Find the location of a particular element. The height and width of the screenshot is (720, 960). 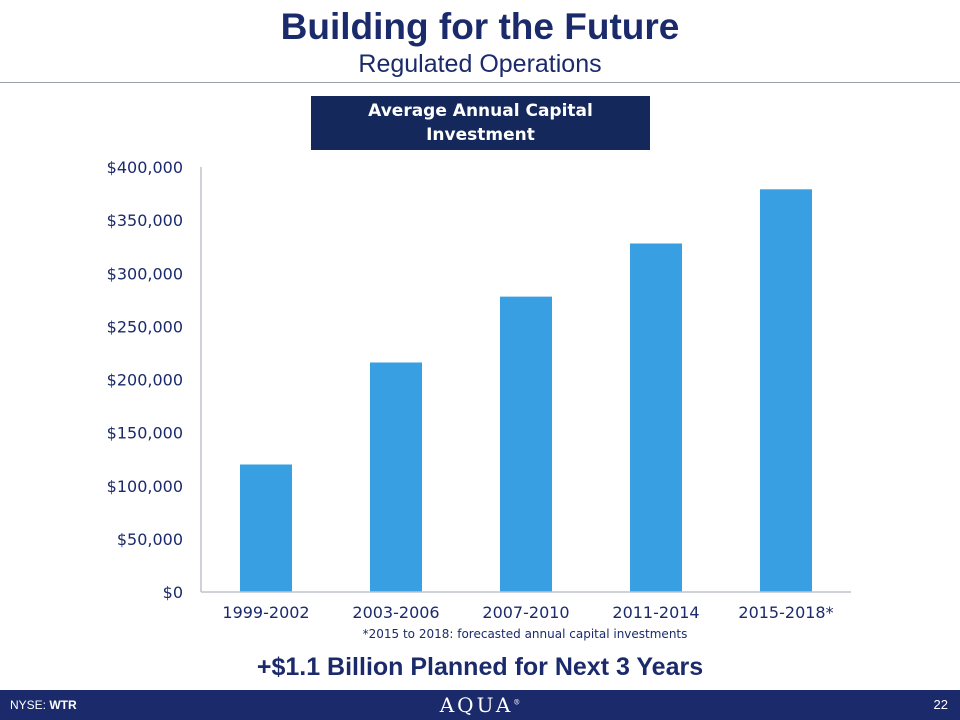

headline: +$1.1 Billion Planned for Next 3 Years is located at coordinates (480, 667).